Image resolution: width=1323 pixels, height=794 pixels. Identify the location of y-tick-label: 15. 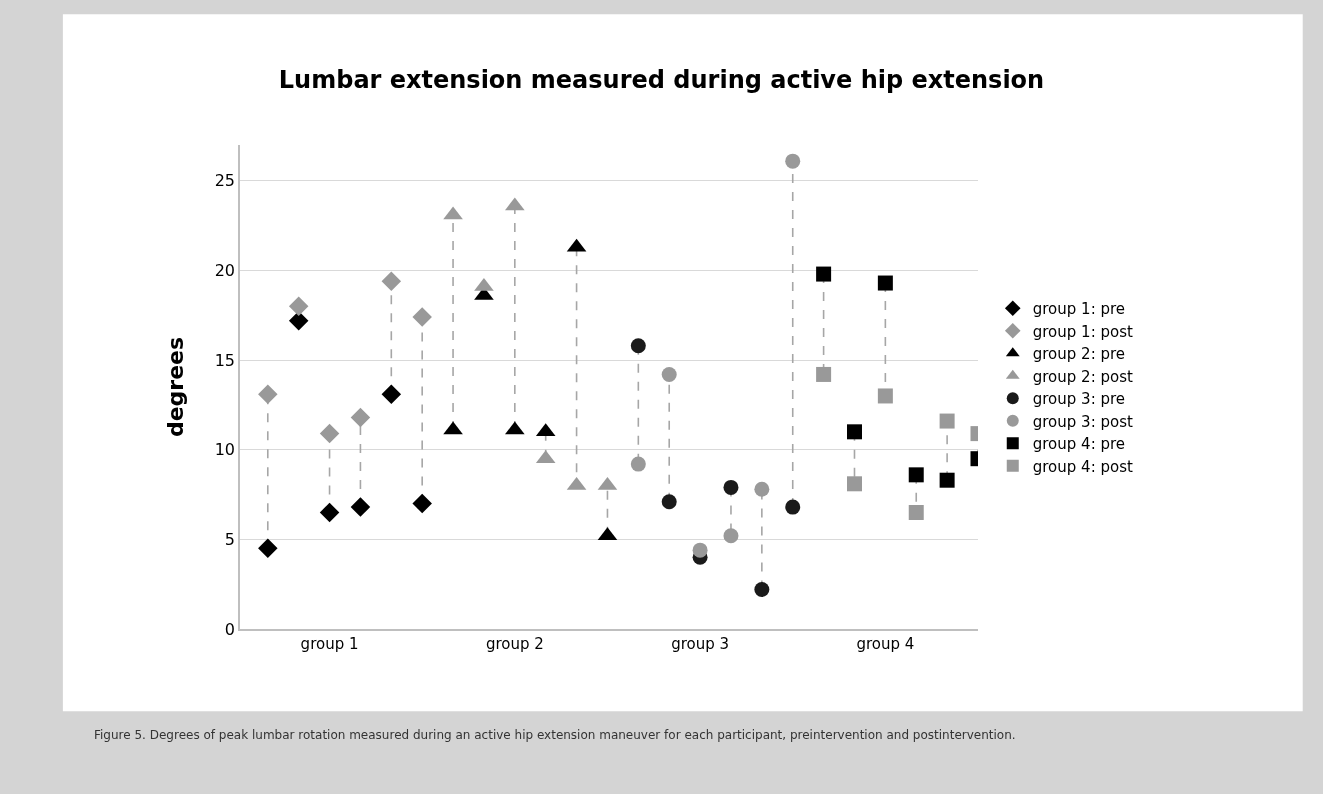
(225, 360).